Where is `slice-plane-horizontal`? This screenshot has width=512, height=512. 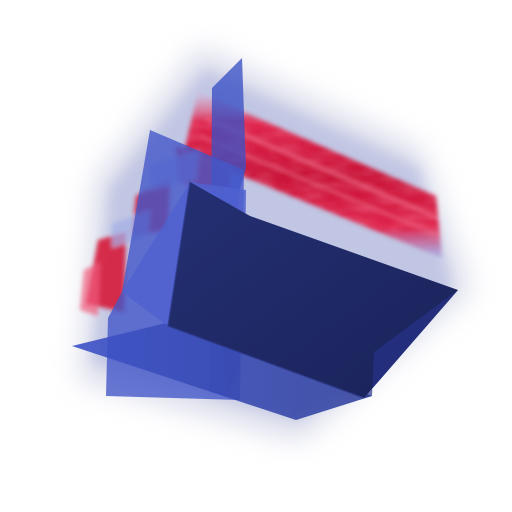
slice-plane-horizontal is located at coordinates (222, 371).